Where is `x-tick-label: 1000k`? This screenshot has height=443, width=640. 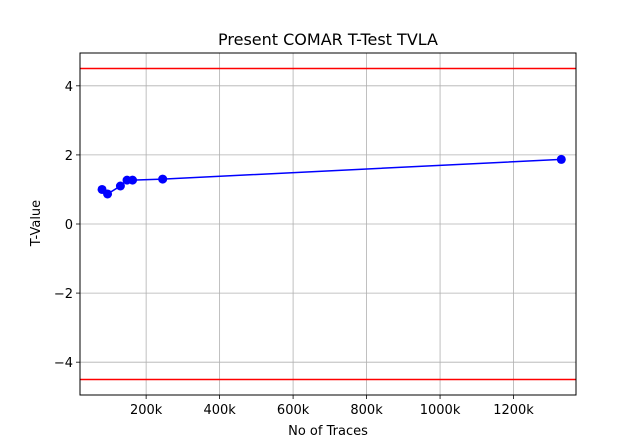
x-tick-label: 1000k is located at coordinates (440, 410).